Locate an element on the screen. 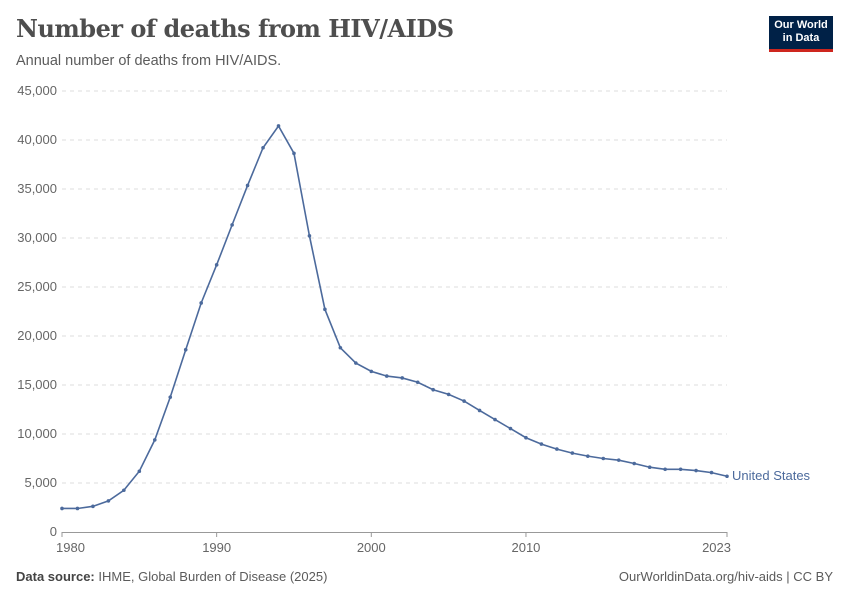 The image size is (850, 600). y-tick-label: 20,000 is located at coordinates (37, 335).